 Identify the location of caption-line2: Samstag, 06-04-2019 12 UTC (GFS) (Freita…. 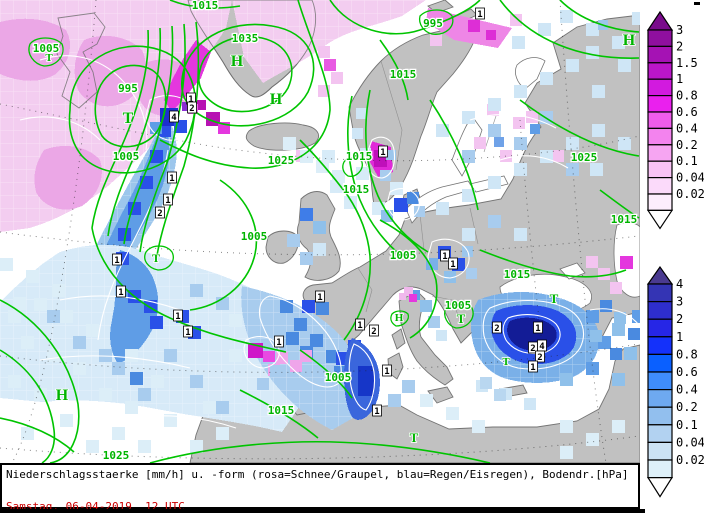
(320, 500).